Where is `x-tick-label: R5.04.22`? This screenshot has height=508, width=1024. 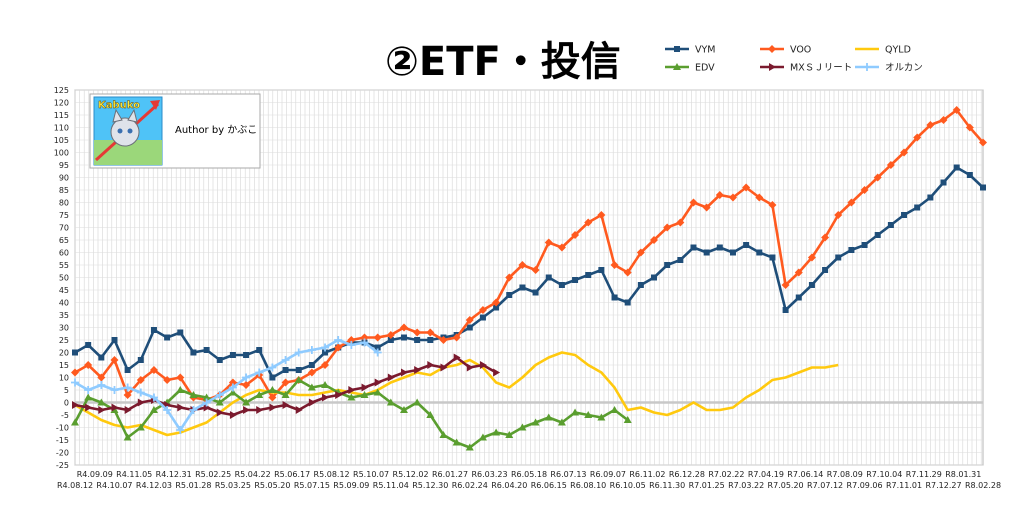 x-tick-label: R5.04.22 is located at coordinates (253, 474).